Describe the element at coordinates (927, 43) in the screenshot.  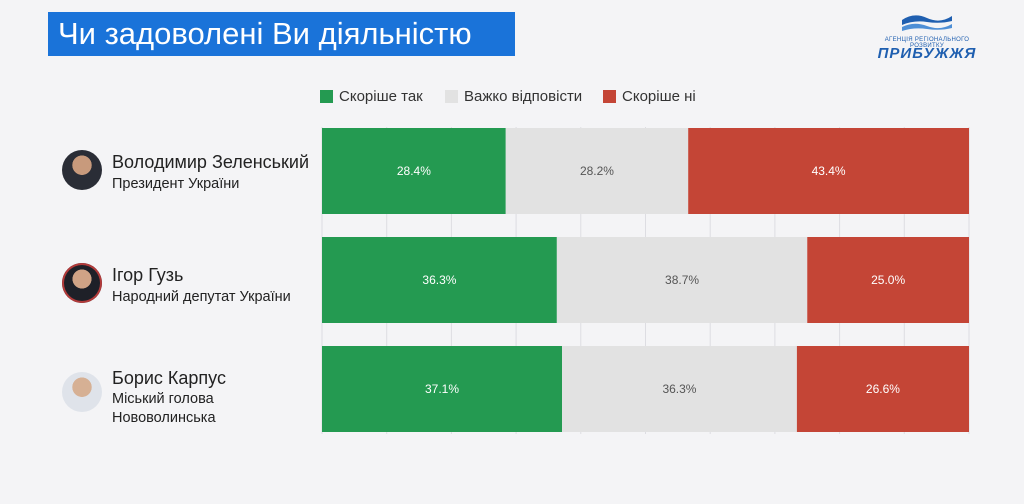
I see `logo-subtitle: АГЕНЦІЯ РЕГІОНАЛЬНОГО РОЗВИТКУ` at that location.